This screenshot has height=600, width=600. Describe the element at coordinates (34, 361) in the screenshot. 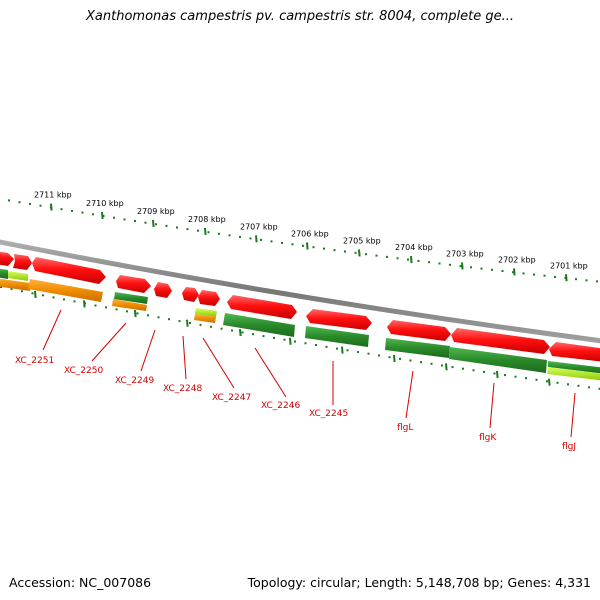

I see `gene-label-xc2251: XC_2251` at that location.